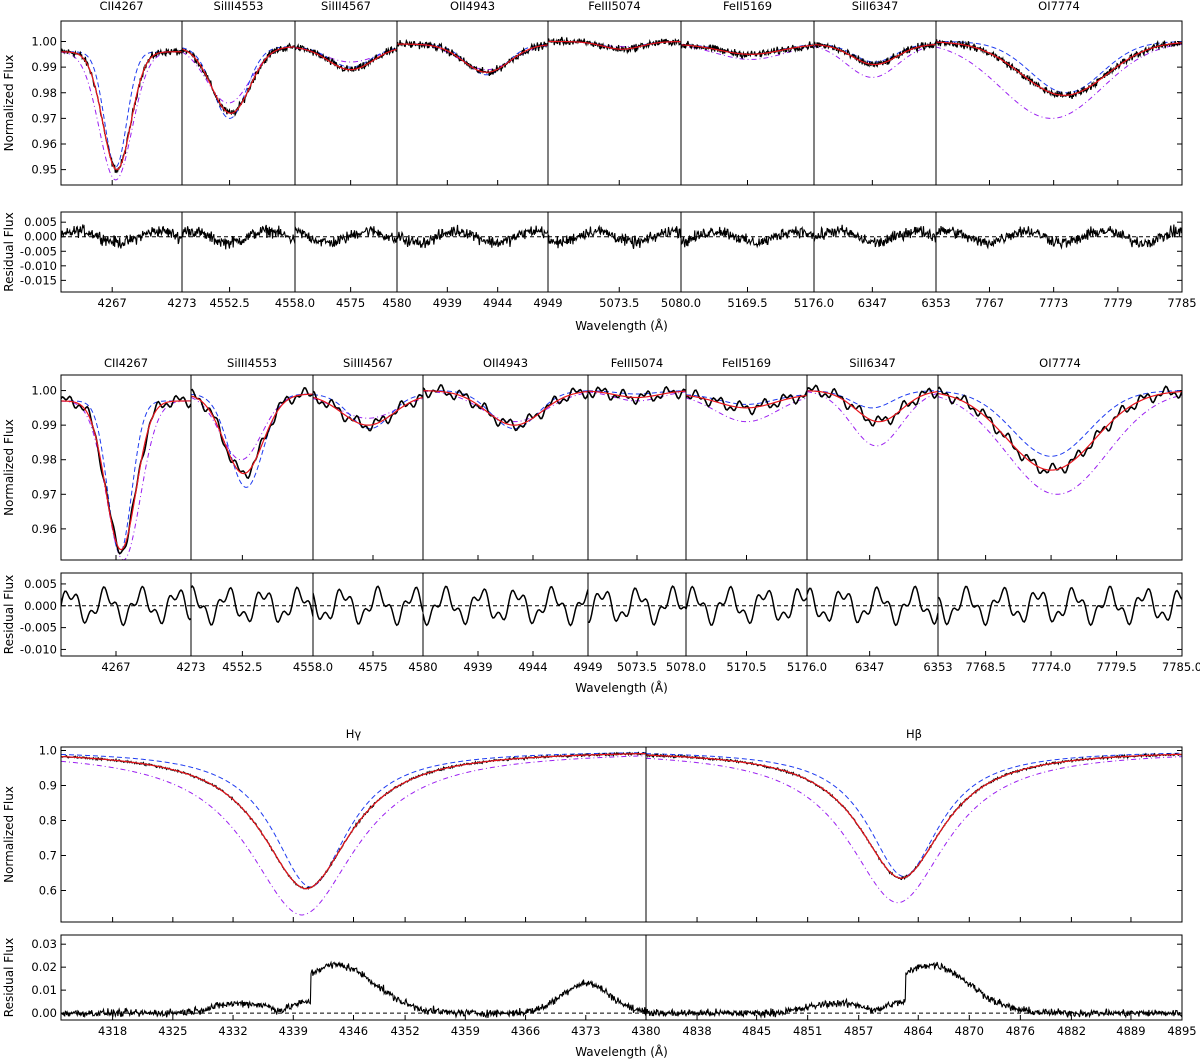  What do you see at coordinates (172, 1031) in the screenshot?
I see `x-tick-label: 4325` at bounding box center [172, 1031].